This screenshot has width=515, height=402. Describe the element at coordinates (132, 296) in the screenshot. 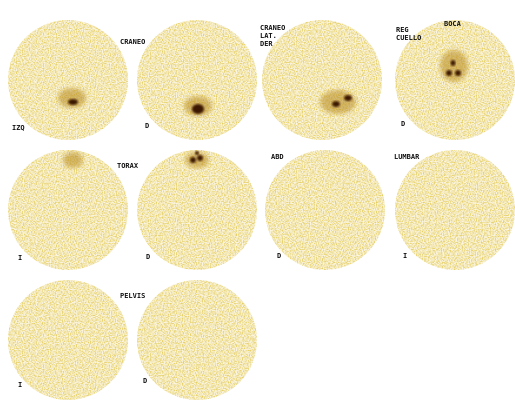

I see `scan-label: PELVIS` at that location.